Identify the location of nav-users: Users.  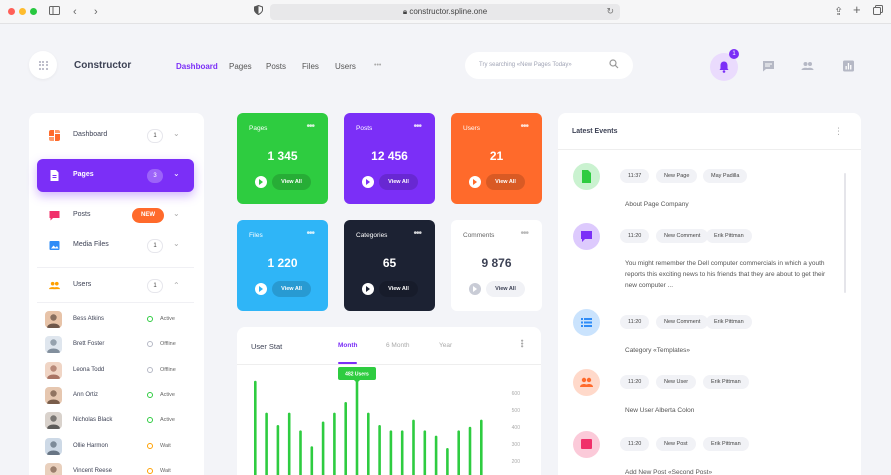
(345, 66).